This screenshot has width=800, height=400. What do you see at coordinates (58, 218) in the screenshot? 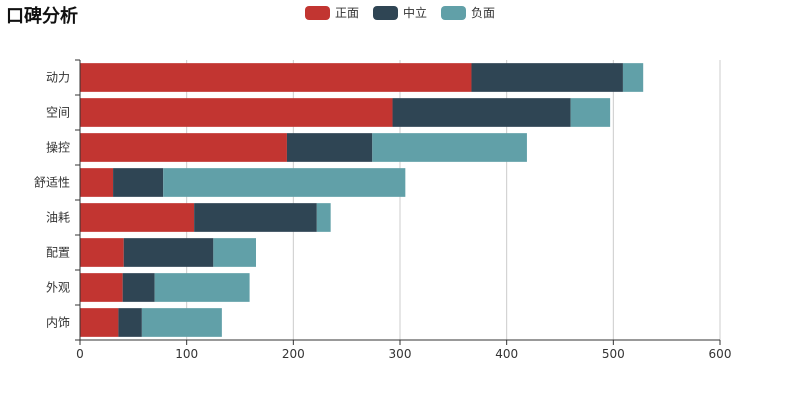
I see `y-tick-label-油耗: 油耗` at bounding box center [58, 218].